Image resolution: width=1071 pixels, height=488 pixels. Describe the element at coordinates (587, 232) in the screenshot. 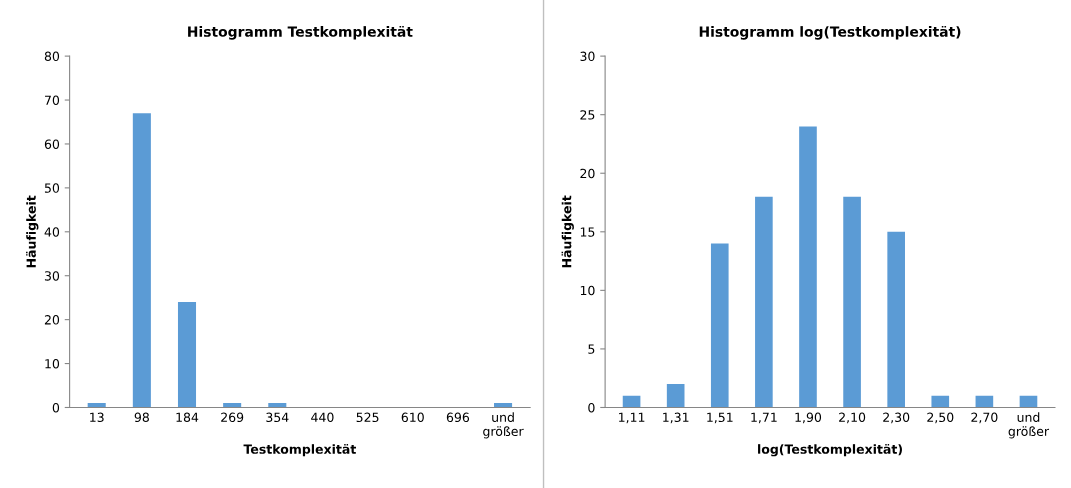

I see `y-tick-label: 15` at that location.